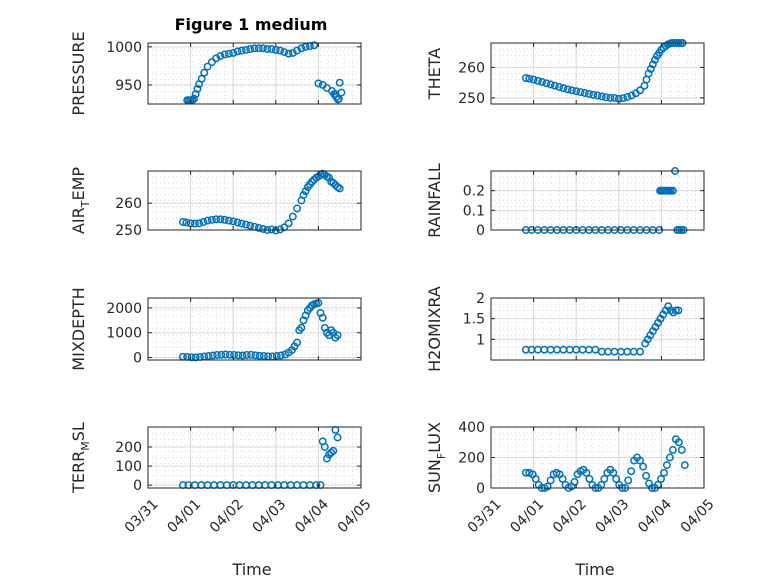 This screenshot has height=583, width=778. What do you see at coordinates (480, 299) in the screenshot?
I see `y-tick-label: 2` at bounding box center [480, 299].